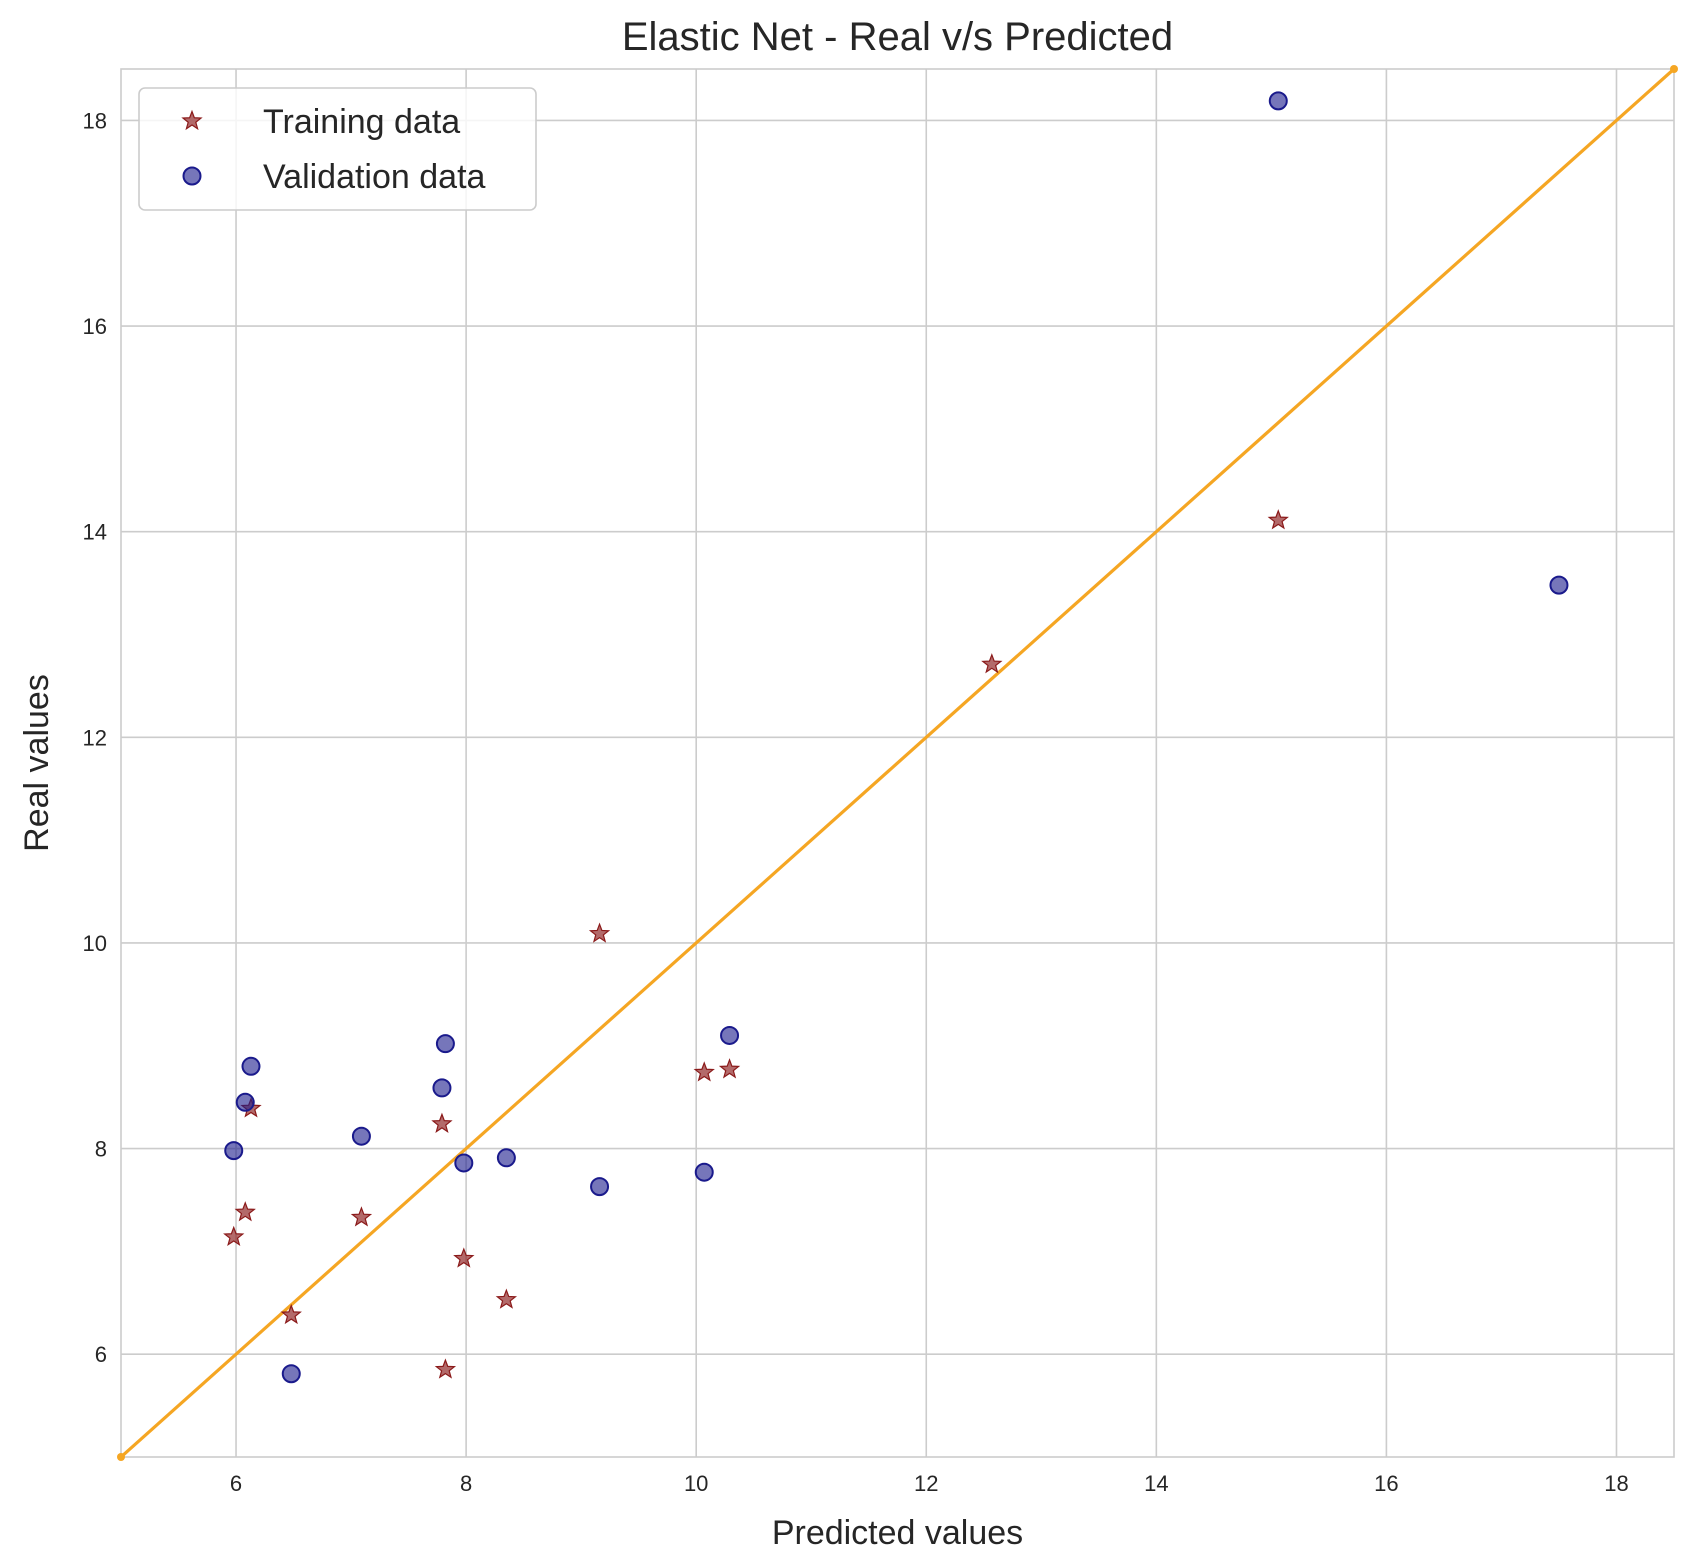 The image size is (1687, 1567). I want to click on x-tick-label: 16, so click(1386, 1483).